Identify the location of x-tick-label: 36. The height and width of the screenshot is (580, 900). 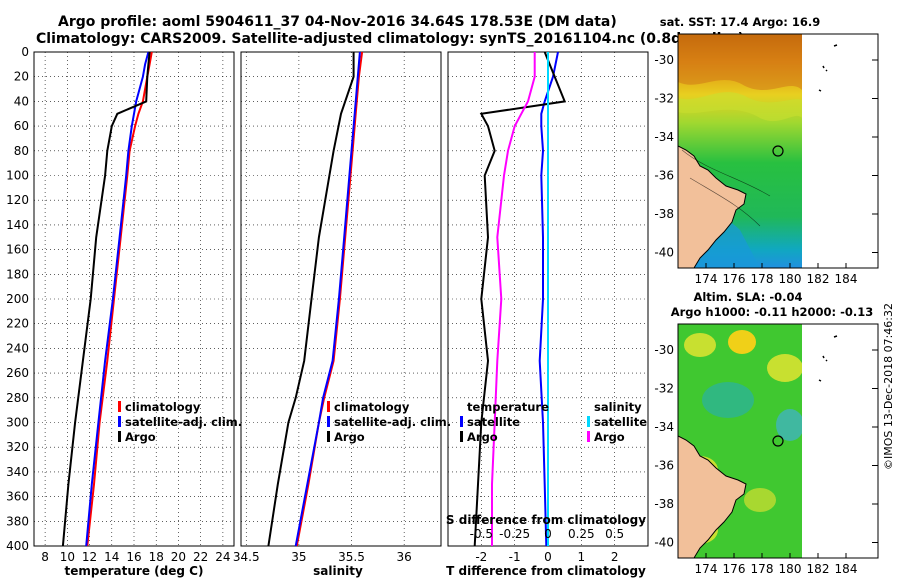
(404, 557).